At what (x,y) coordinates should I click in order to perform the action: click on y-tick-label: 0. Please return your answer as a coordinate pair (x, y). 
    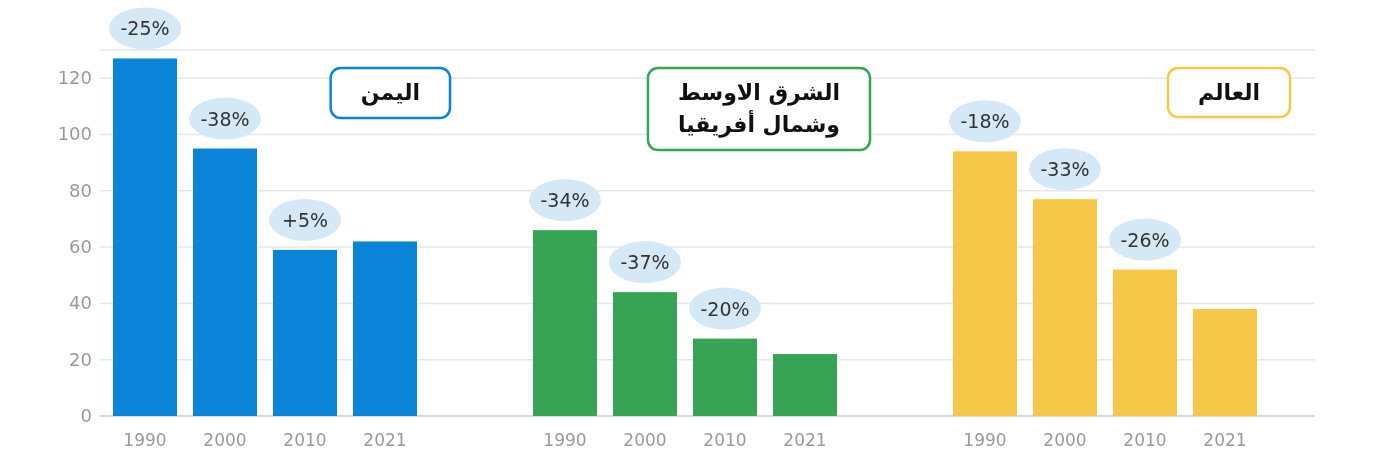
    Looking at the image, I should click on (86, 415).